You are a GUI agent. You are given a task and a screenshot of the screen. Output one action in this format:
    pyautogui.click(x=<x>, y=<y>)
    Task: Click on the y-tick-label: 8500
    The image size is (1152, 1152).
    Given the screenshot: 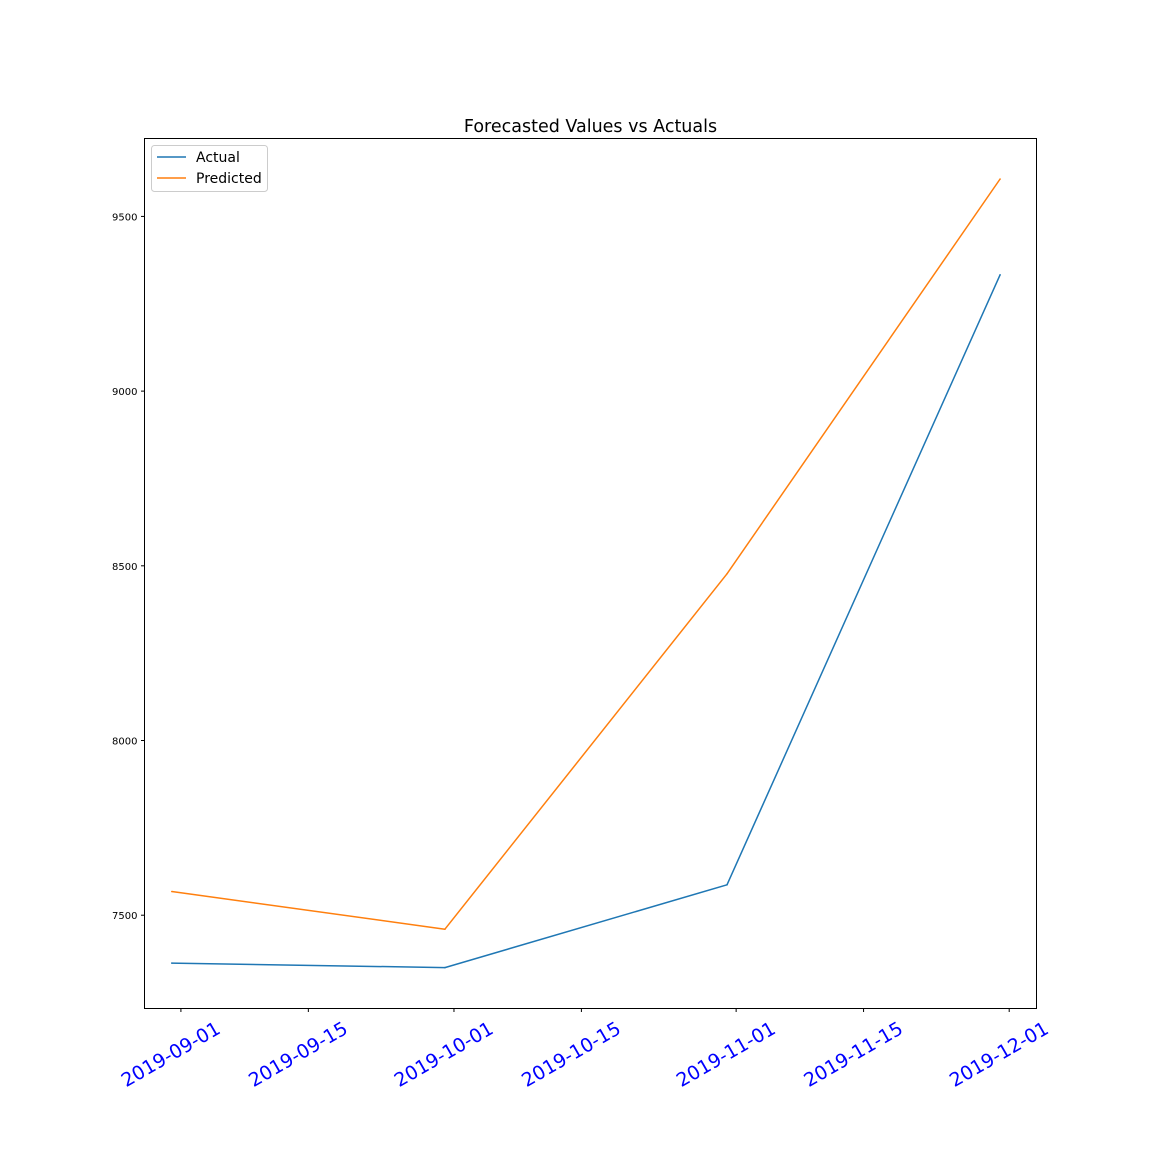 What is the action you would take?
    pyautogui.click(x=124, y=567)
    